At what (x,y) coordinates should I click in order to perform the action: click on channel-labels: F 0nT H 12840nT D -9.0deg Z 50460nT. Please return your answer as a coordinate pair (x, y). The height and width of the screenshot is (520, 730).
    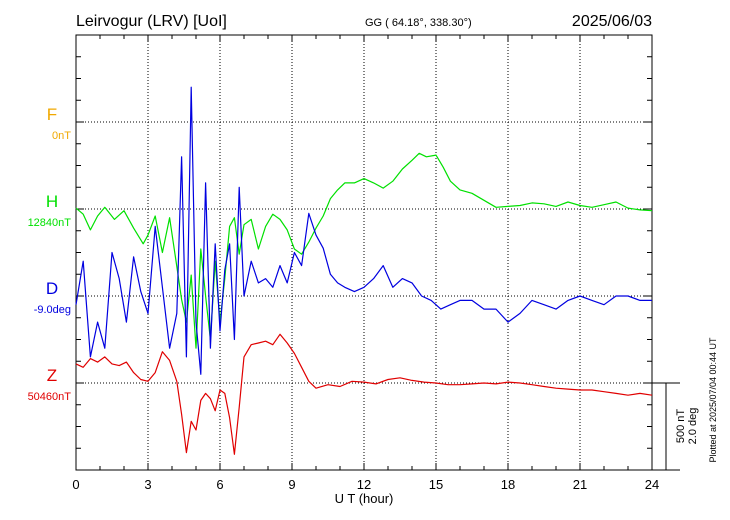
    Looking at the image, I should click on (50, 254).